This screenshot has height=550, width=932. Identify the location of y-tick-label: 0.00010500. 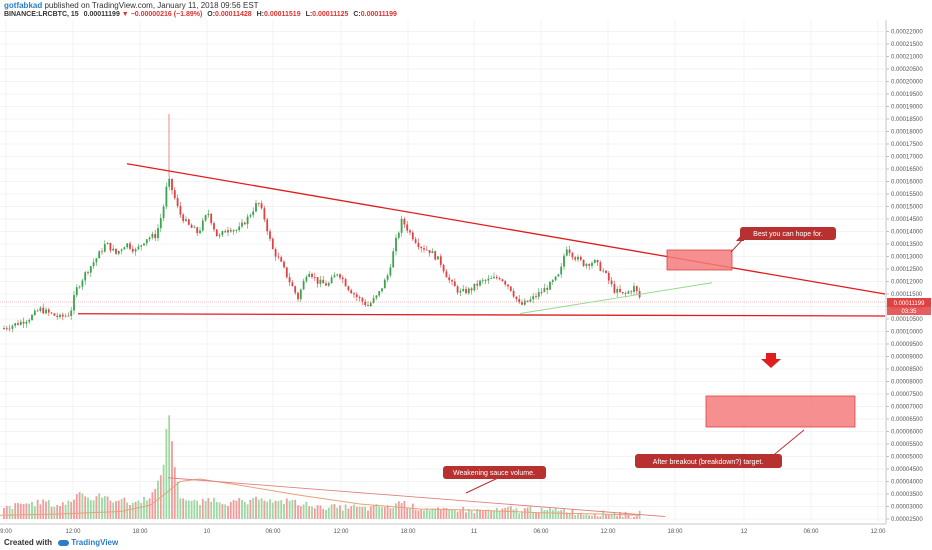
(907, 320).